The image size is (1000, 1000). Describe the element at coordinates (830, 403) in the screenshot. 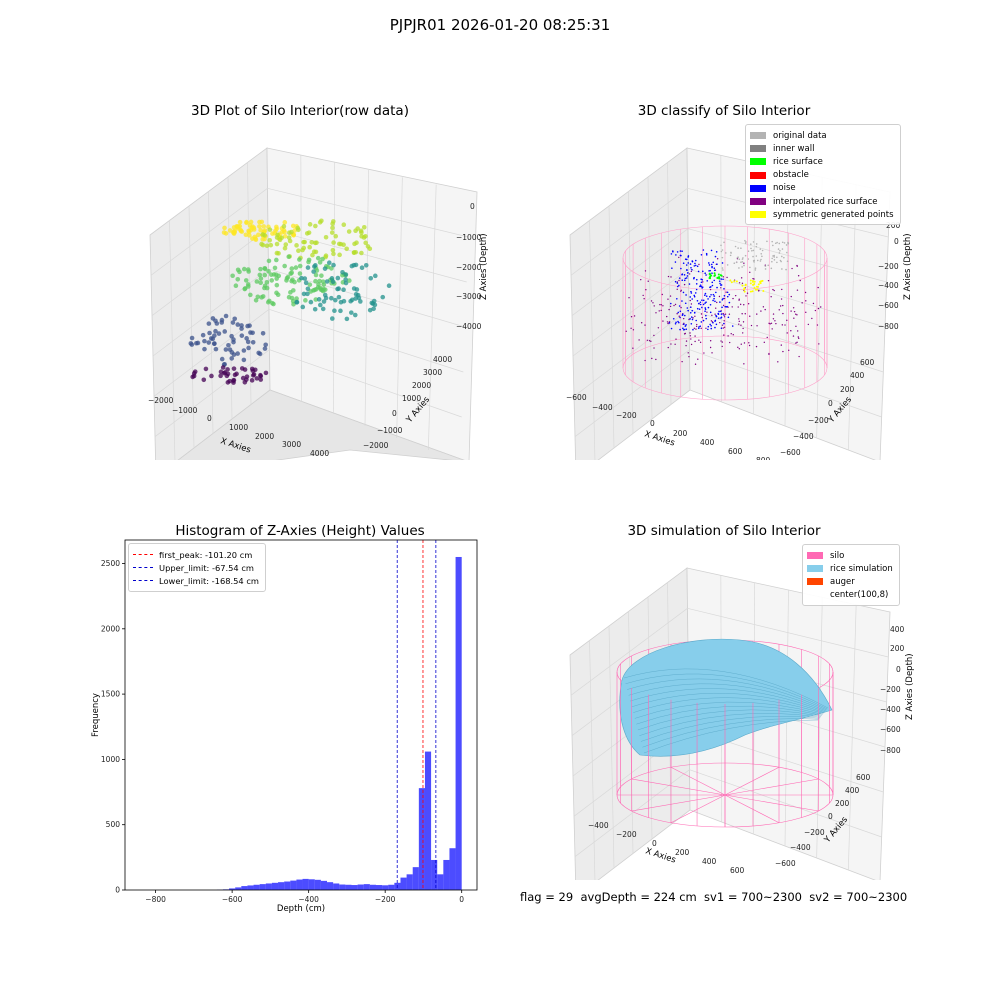

I see `panel2-ytick: 0` at that location.